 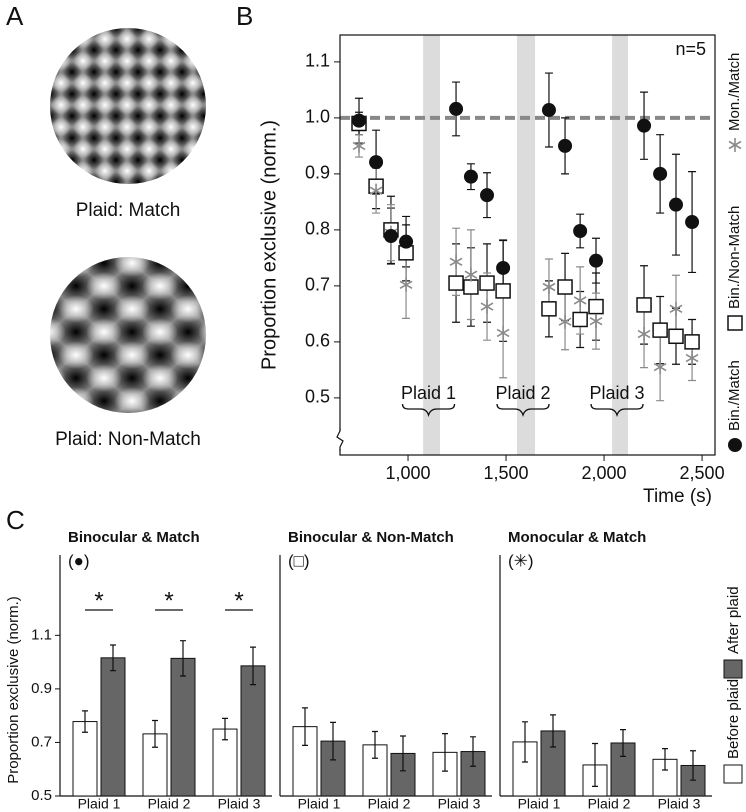 What do you see at coordinates (389, 804) in the screenshot?
I see `x-tick-label: Plaid 2` at bounding box center [389, 804].